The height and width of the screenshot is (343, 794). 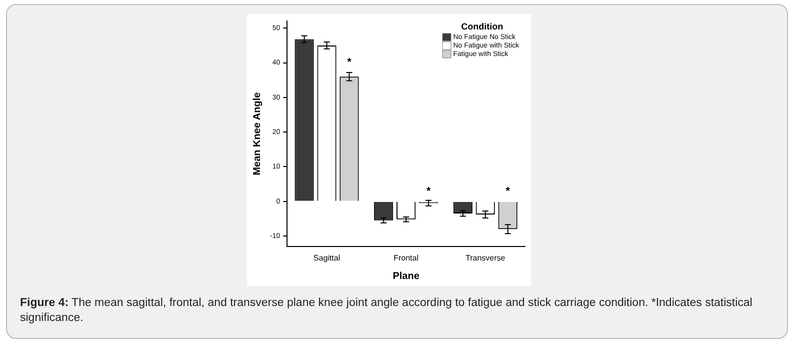 What do you see at coordinates (326, 257) in the screenshot?
I see `x-tick-label: Sagittal` at bounding box center [326, 257].